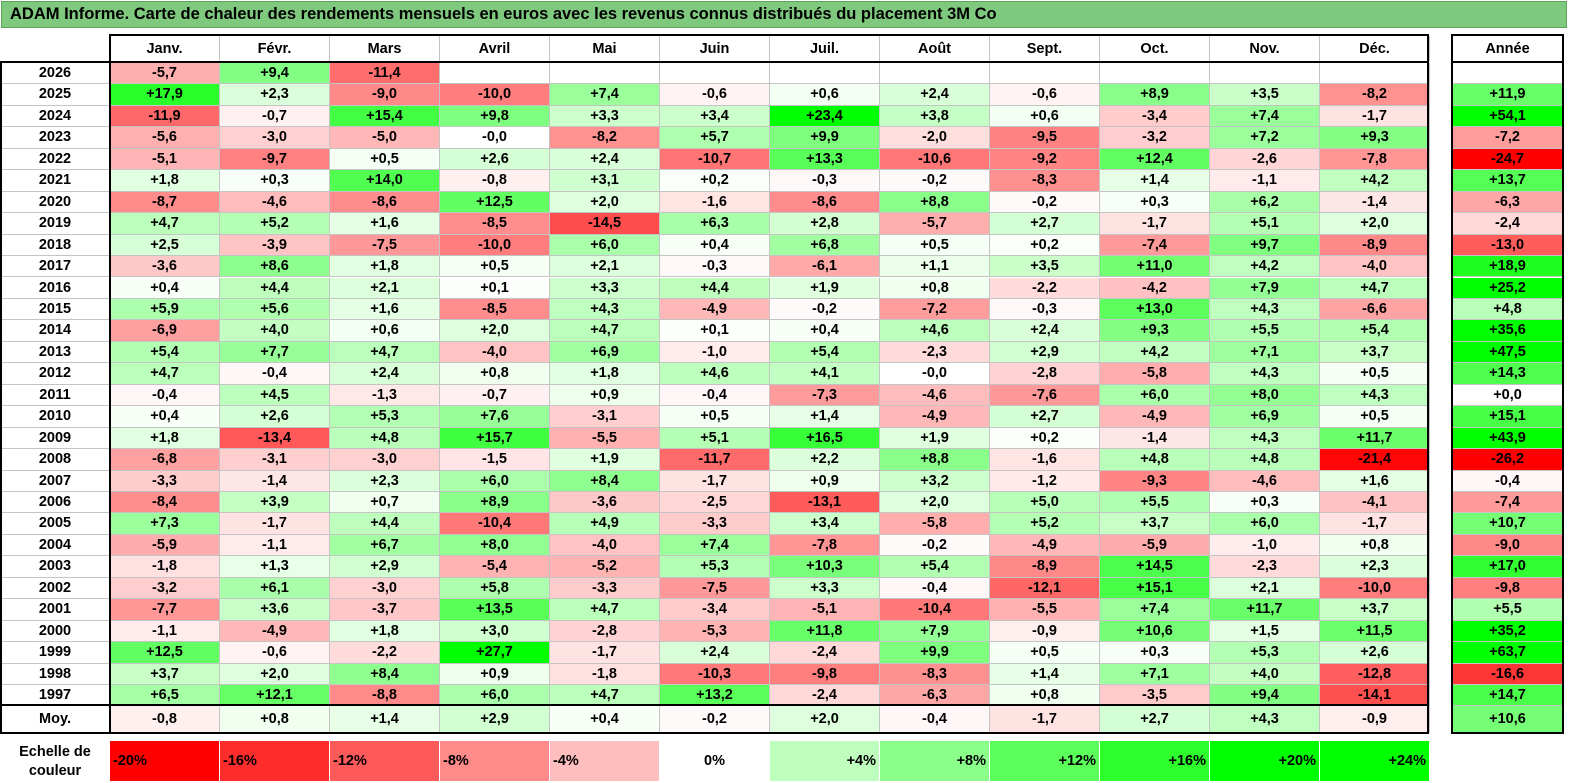 The height and width of the screenshot is (783, 1570). What do you see at coordinates (55, 159) in the screenshot?
I see `year-row-label: 2022` at bounding box center [55, 159].